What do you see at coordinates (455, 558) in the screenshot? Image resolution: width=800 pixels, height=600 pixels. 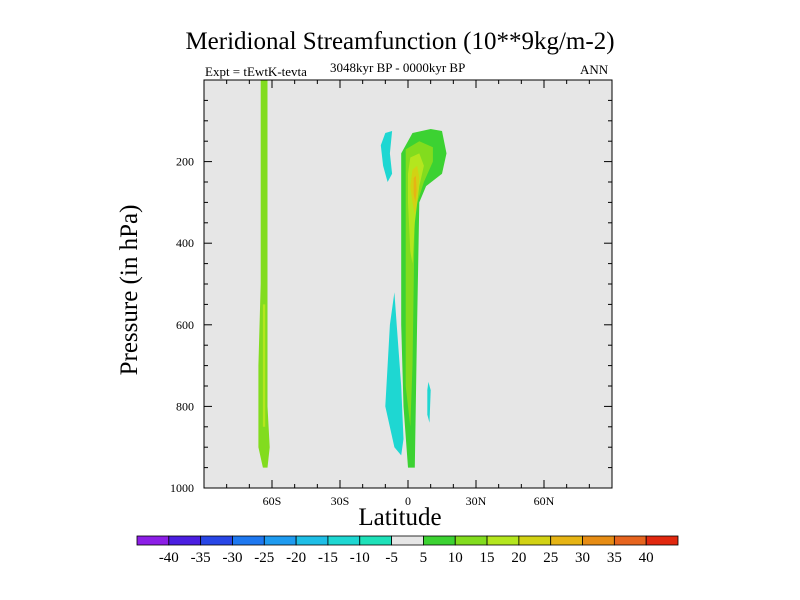 I see `colorbar-label: 10` at bounding box center [455, 558].